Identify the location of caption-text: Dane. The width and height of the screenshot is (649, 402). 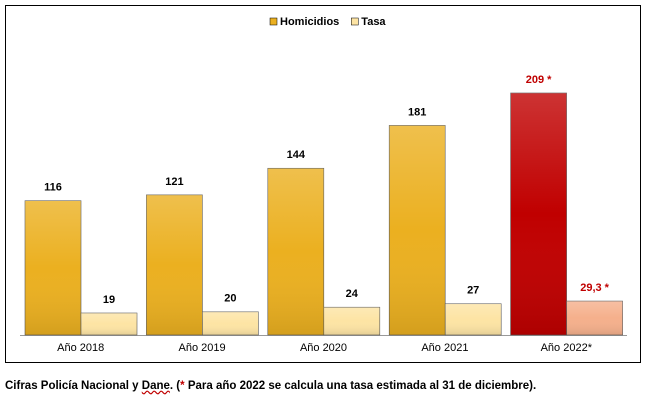
(155, 386).